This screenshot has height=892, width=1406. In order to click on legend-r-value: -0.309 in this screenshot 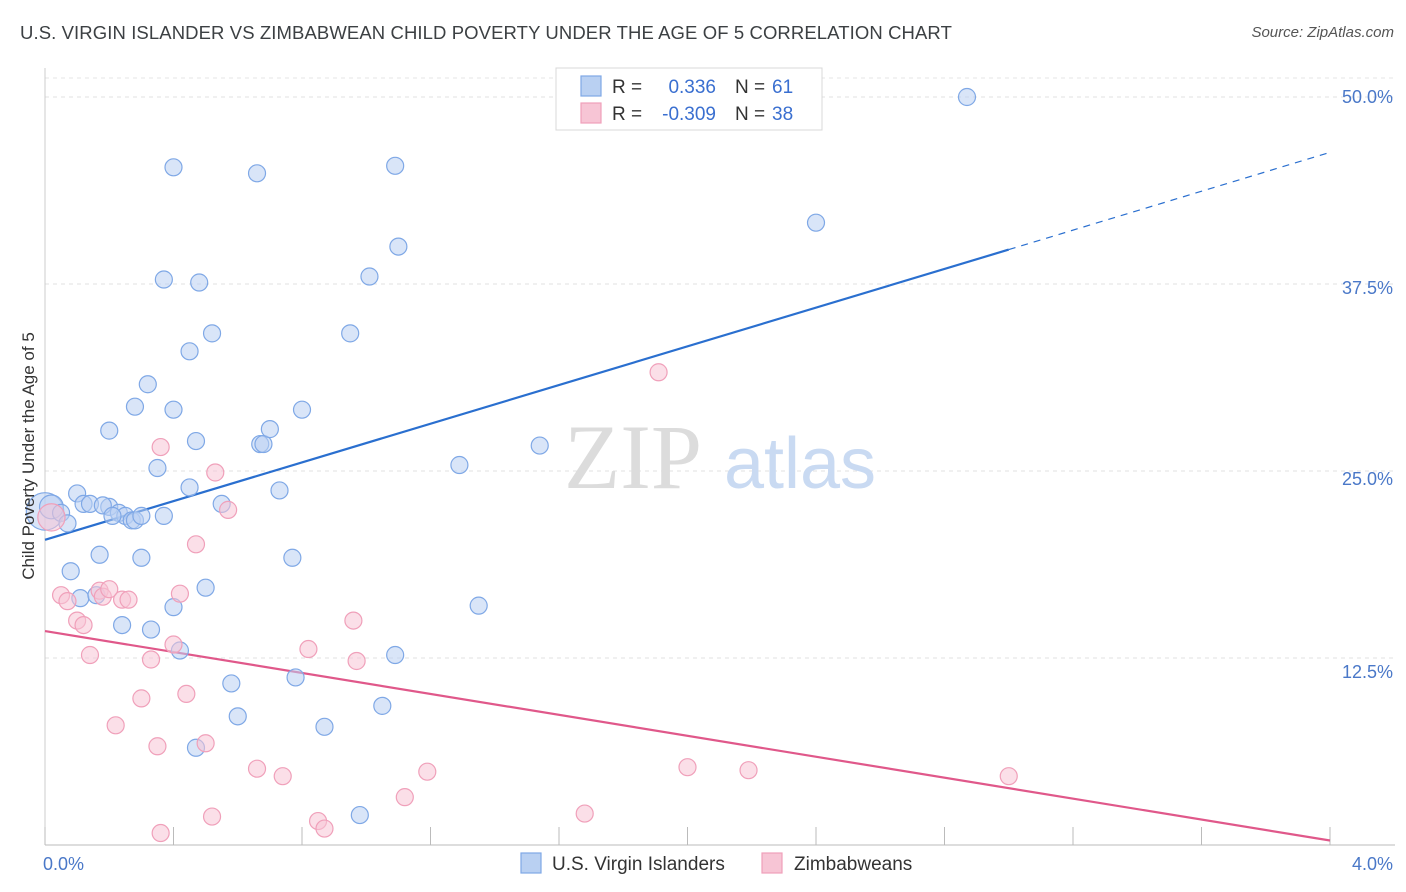, I will do `click(689, 114)`.